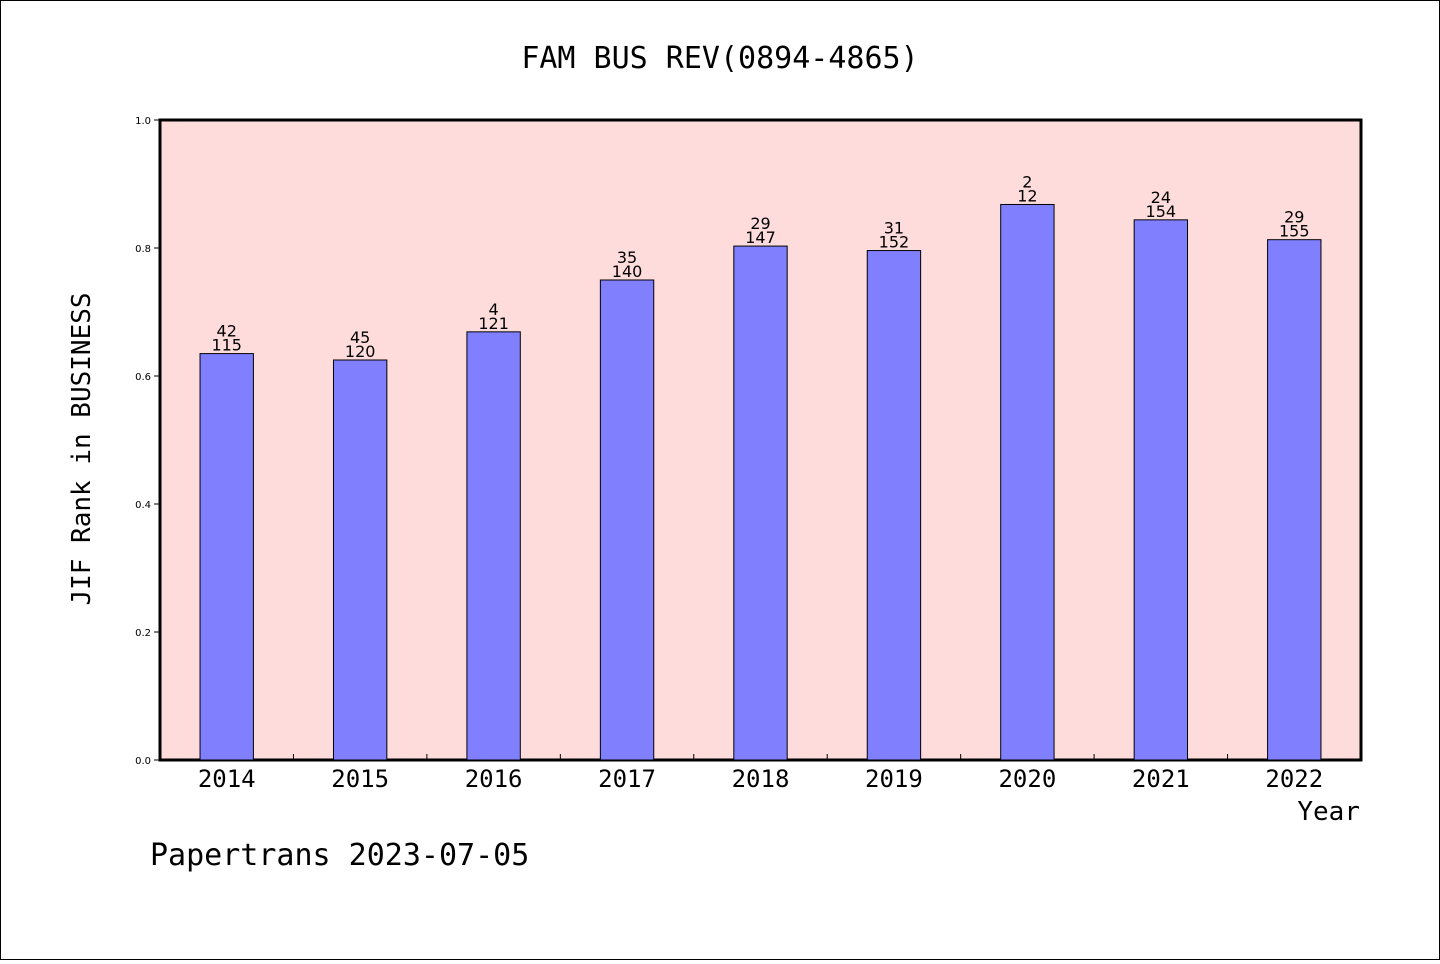 The width and height of the screenshot is (1440, 964). What do you see at coordinates (494, 309) in the screenshot?
I see `bar-label-top: 4` at bounding box center [494, 309].